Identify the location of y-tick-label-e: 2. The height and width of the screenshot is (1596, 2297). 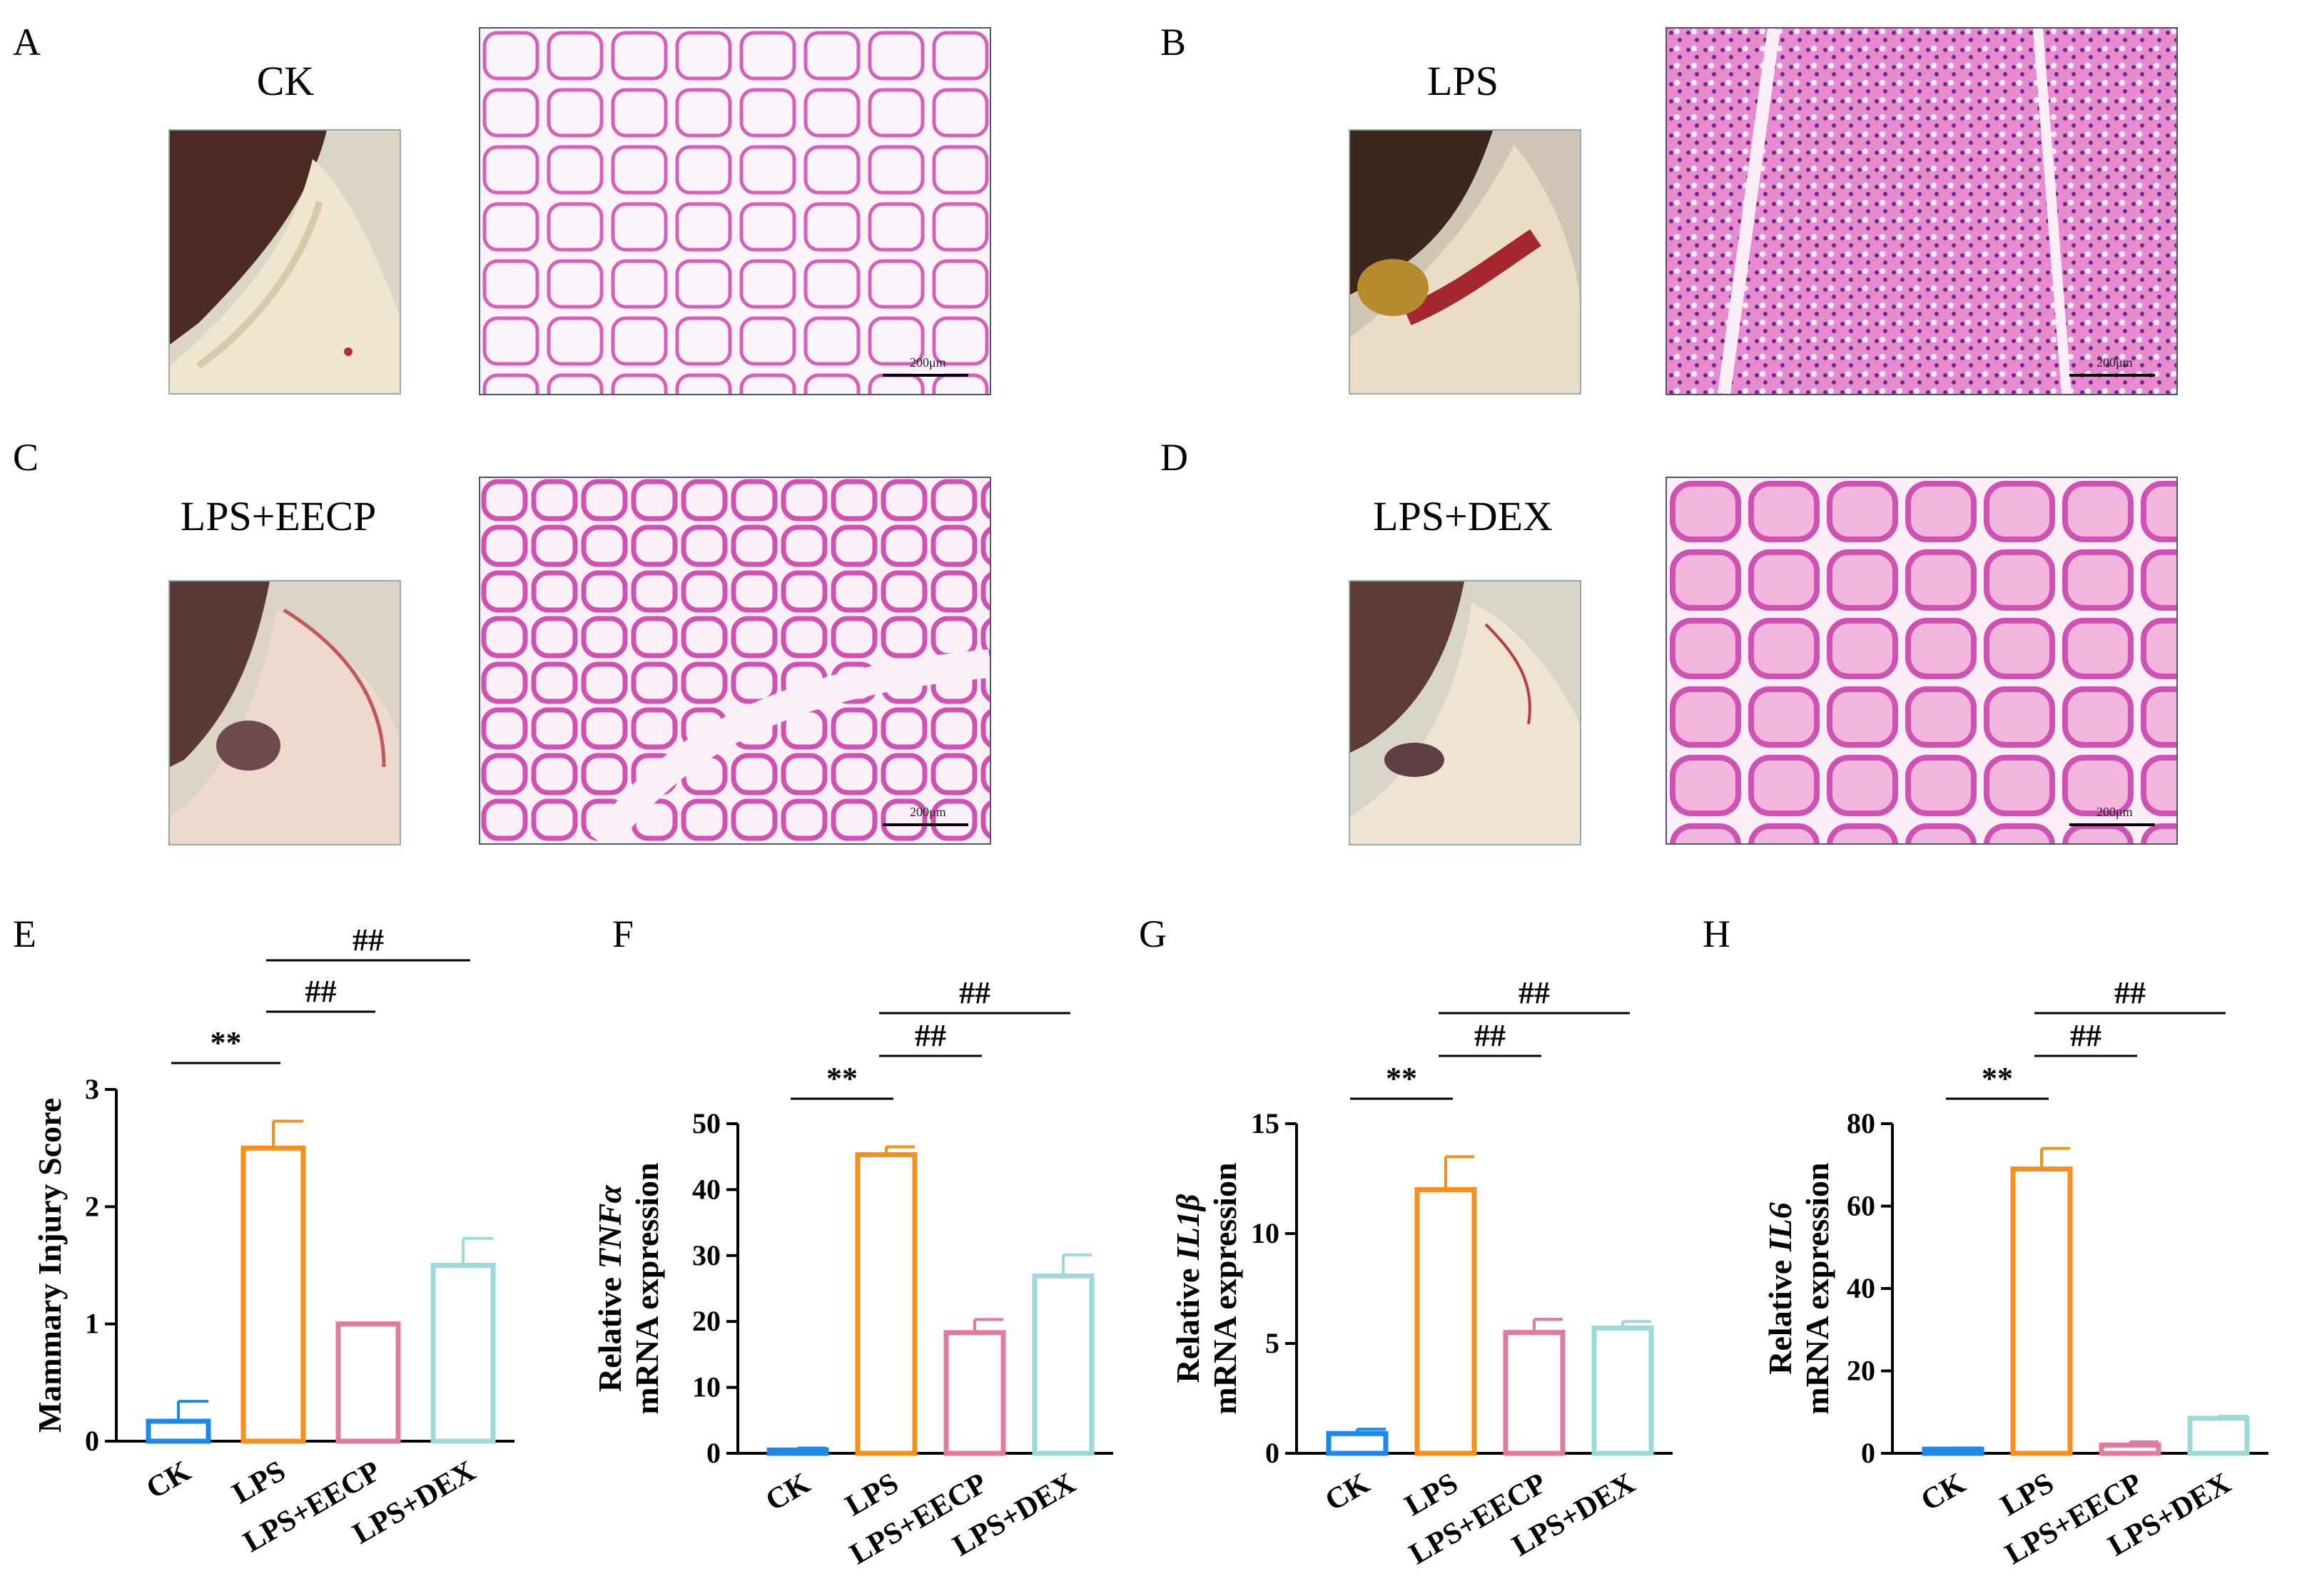
(92, 1206).